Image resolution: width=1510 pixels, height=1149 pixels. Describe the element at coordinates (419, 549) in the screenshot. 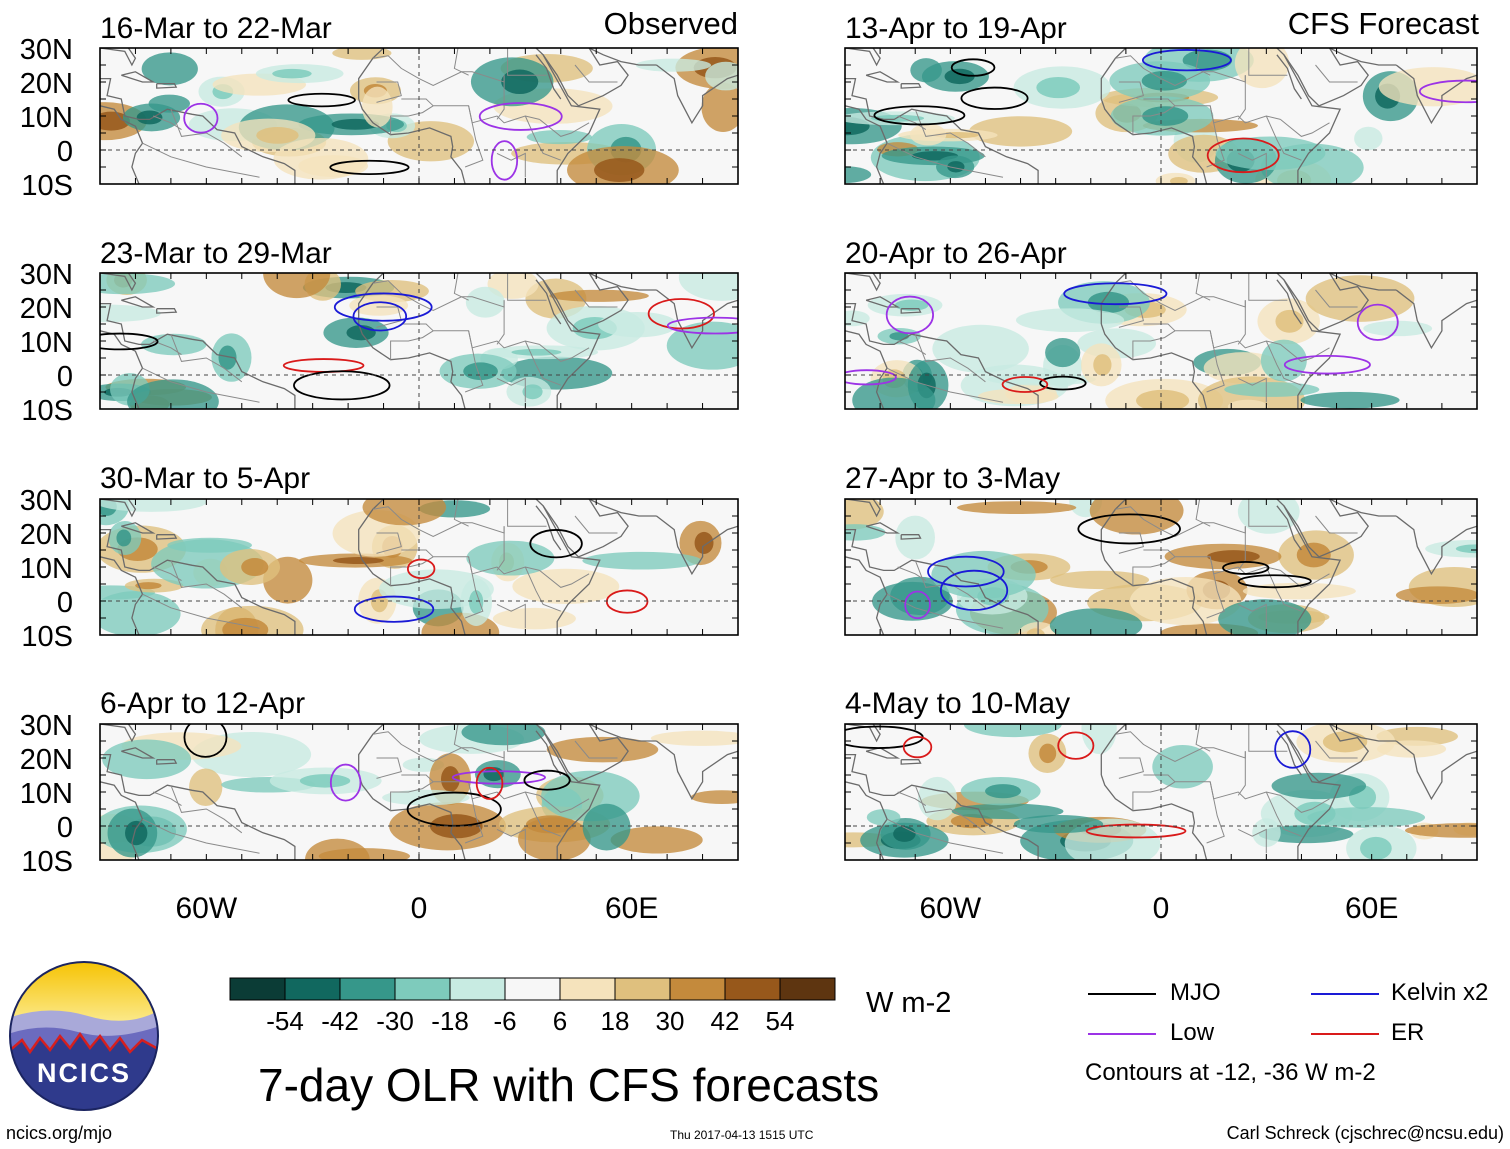

I see `map-panel: 30-Mar to 5-Apr` at that location.